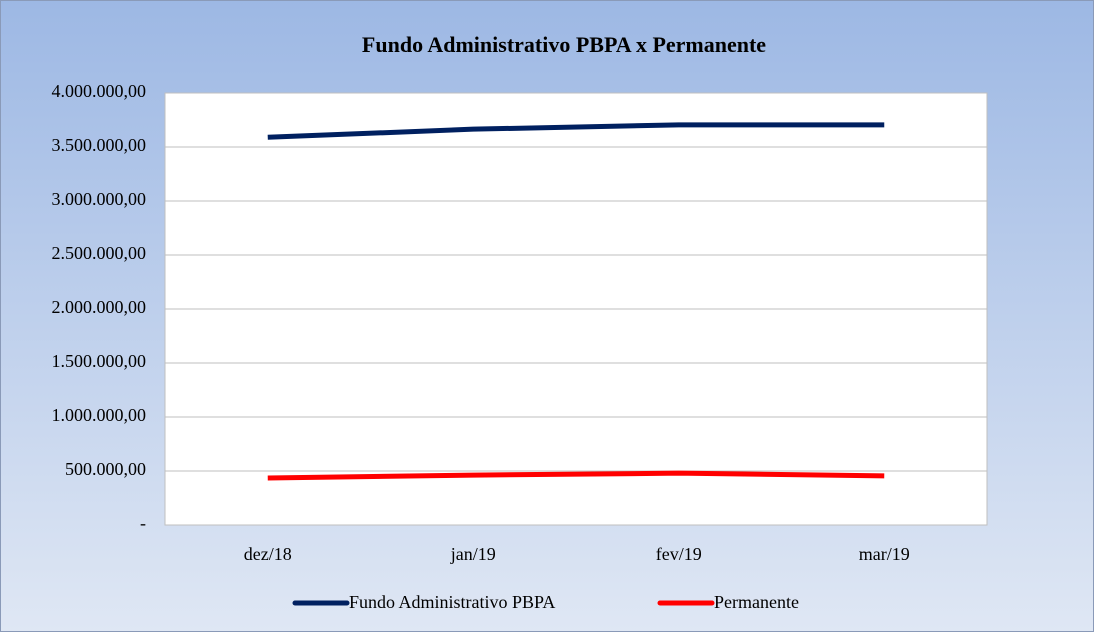  Describe the element at coordinates (99, 415) in the screenshot. I see `y-tick-label: 1.000.000,00` at that location.